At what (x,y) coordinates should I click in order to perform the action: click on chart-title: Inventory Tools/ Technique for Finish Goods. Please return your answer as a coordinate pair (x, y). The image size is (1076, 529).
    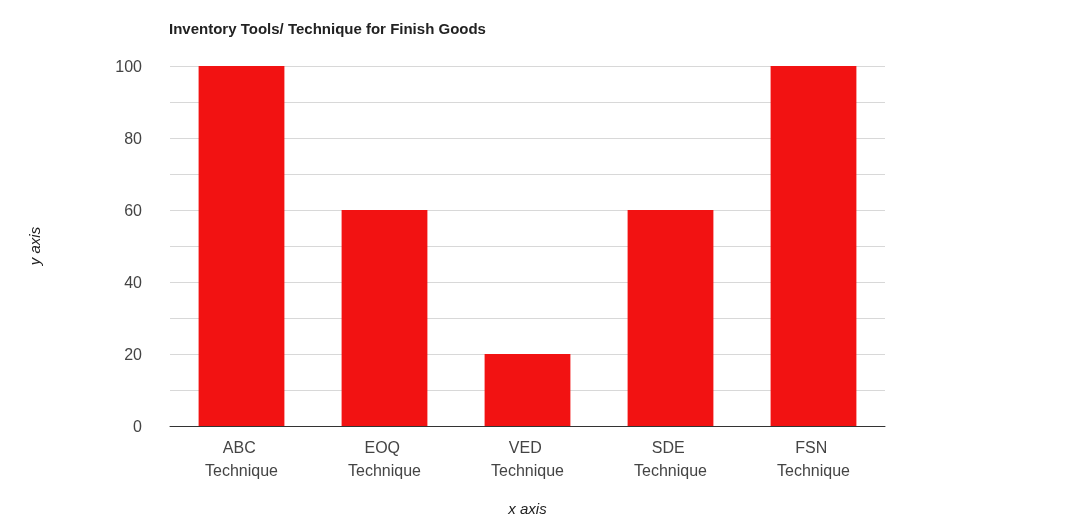
    Looking at the image, I should click on (327, 28).